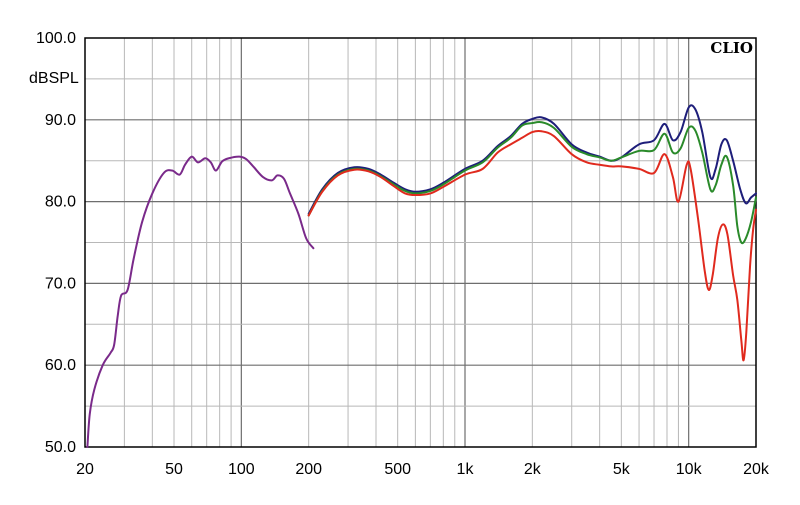 The width and height of the screenshot is (800, 505). Describe the element at coordinates (622, 469) in the screenshot. I see `x-tick-label: 5k` at that location.